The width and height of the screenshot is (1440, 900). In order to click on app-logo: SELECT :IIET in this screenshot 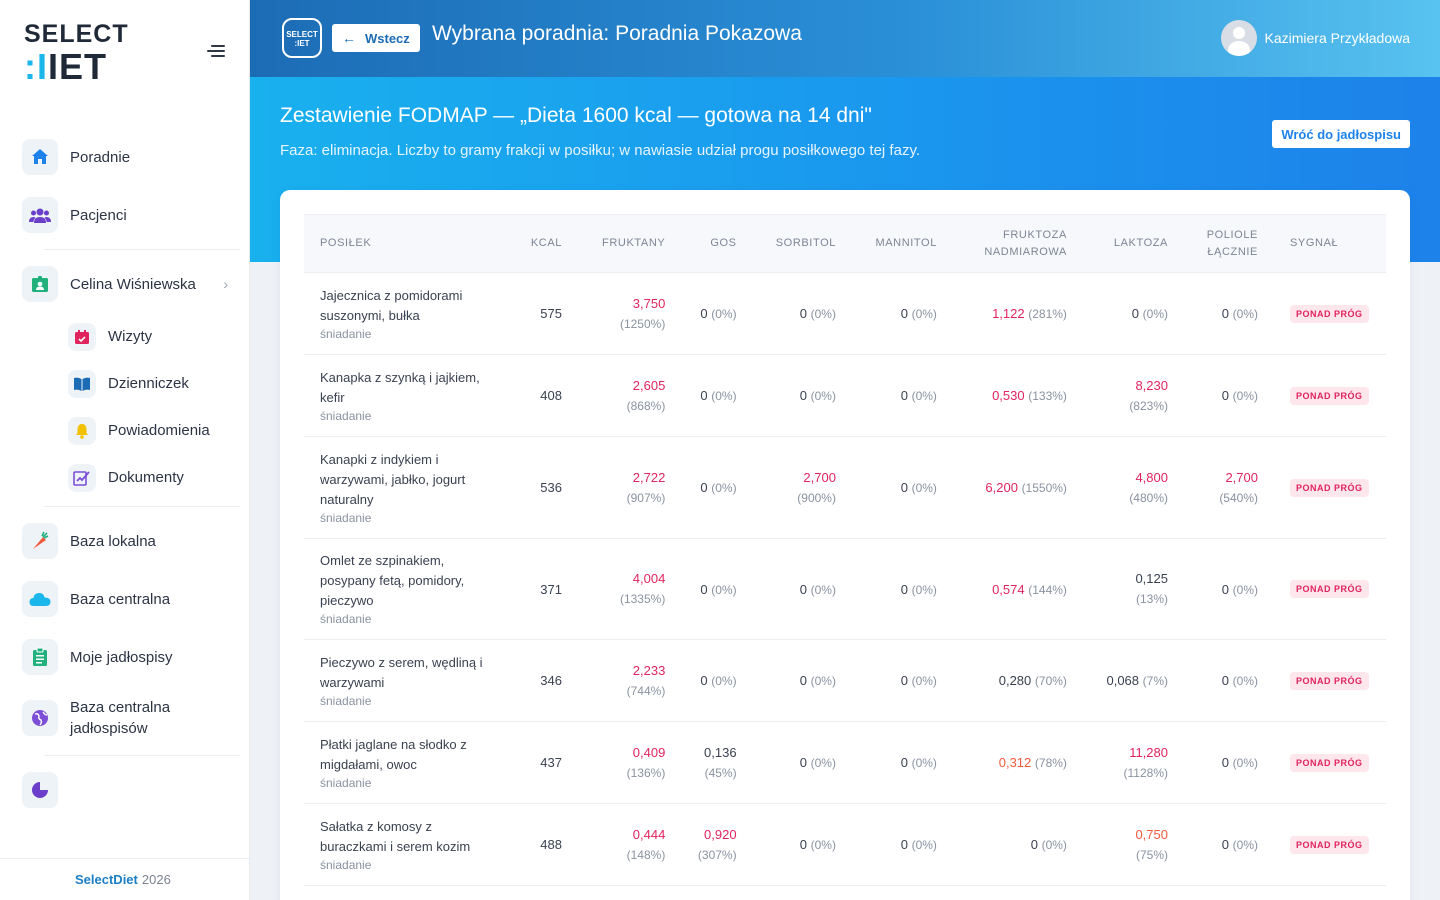, I will do `click(76, 53)`.